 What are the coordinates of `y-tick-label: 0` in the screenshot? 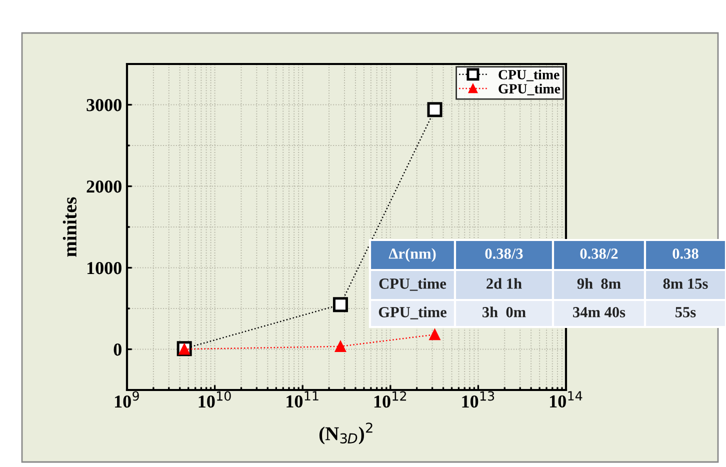 It's located at (118, 350).